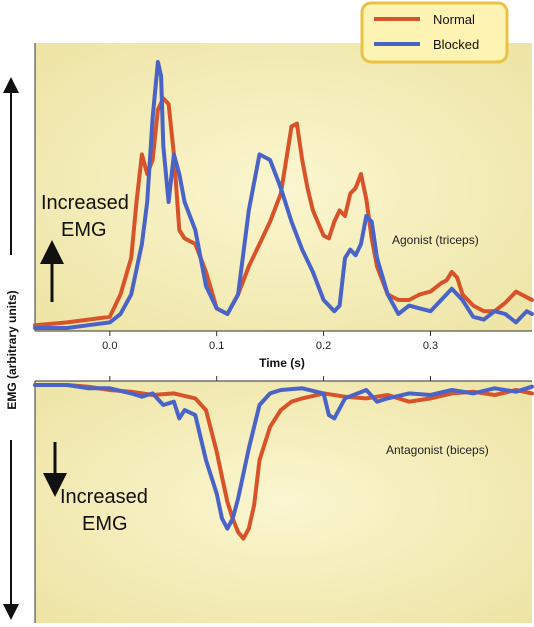 The height and width of the screenshot is (627, 534). Describe the element at coordinates (104, 497) in the screenshot. I see `antagonist-arrow-label-line1: Increased` at that location.